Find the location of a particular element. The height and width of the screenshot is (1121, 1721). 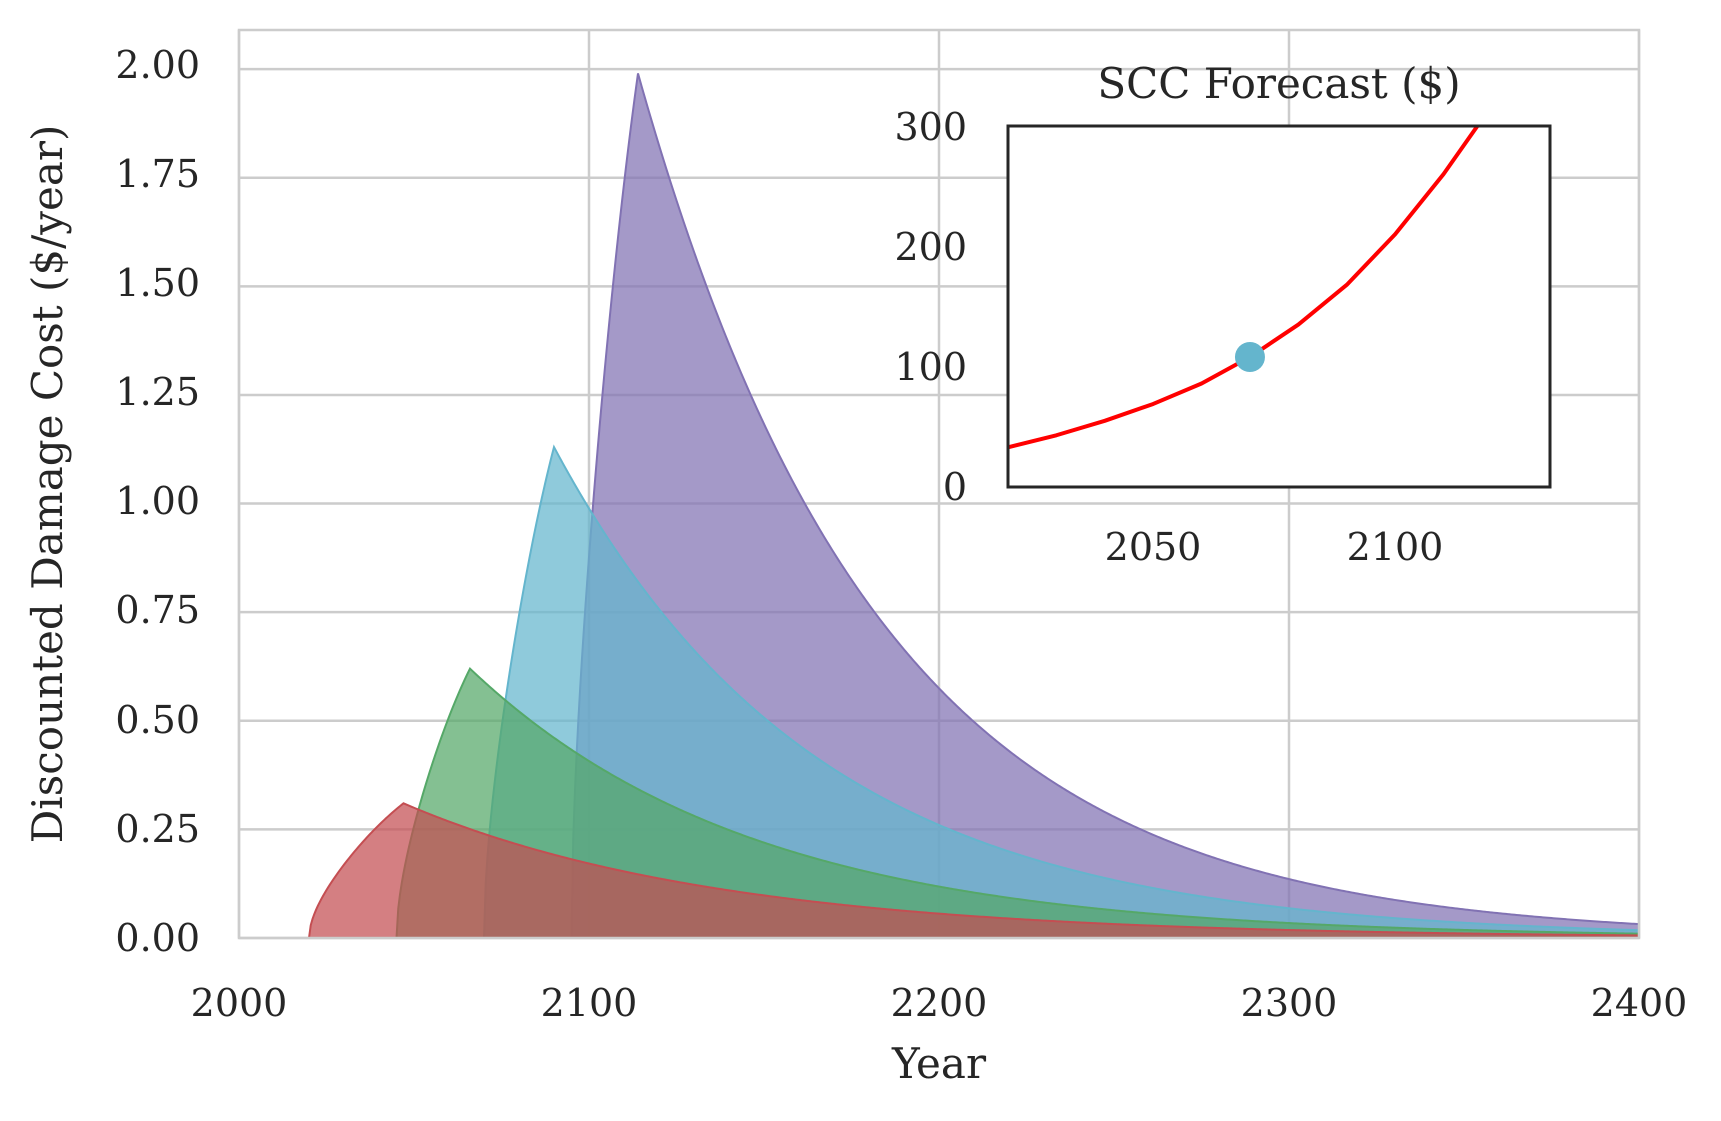

main-x-ticks: 2000 2100 2200 2300 2400 is located at coordinates (939, 1003).